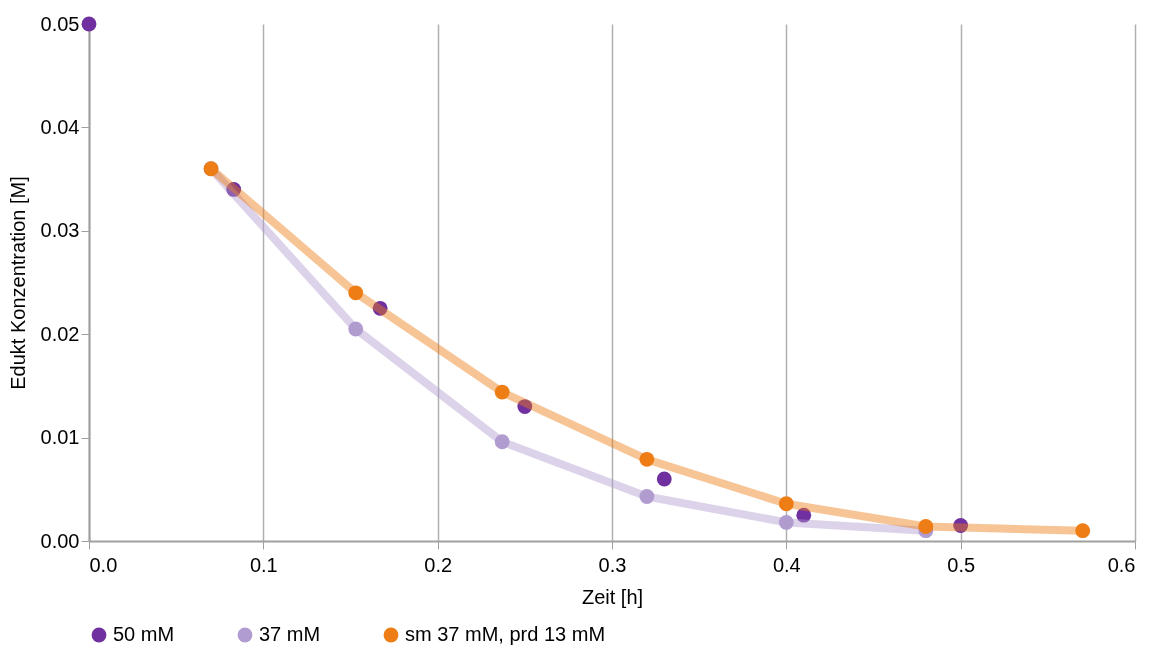 The image size is (1161, 649). What do you see at coordinates (60, 333) in the screenshot?
I see `y-tick-label: 0.02` at bounding box center [60, 333].